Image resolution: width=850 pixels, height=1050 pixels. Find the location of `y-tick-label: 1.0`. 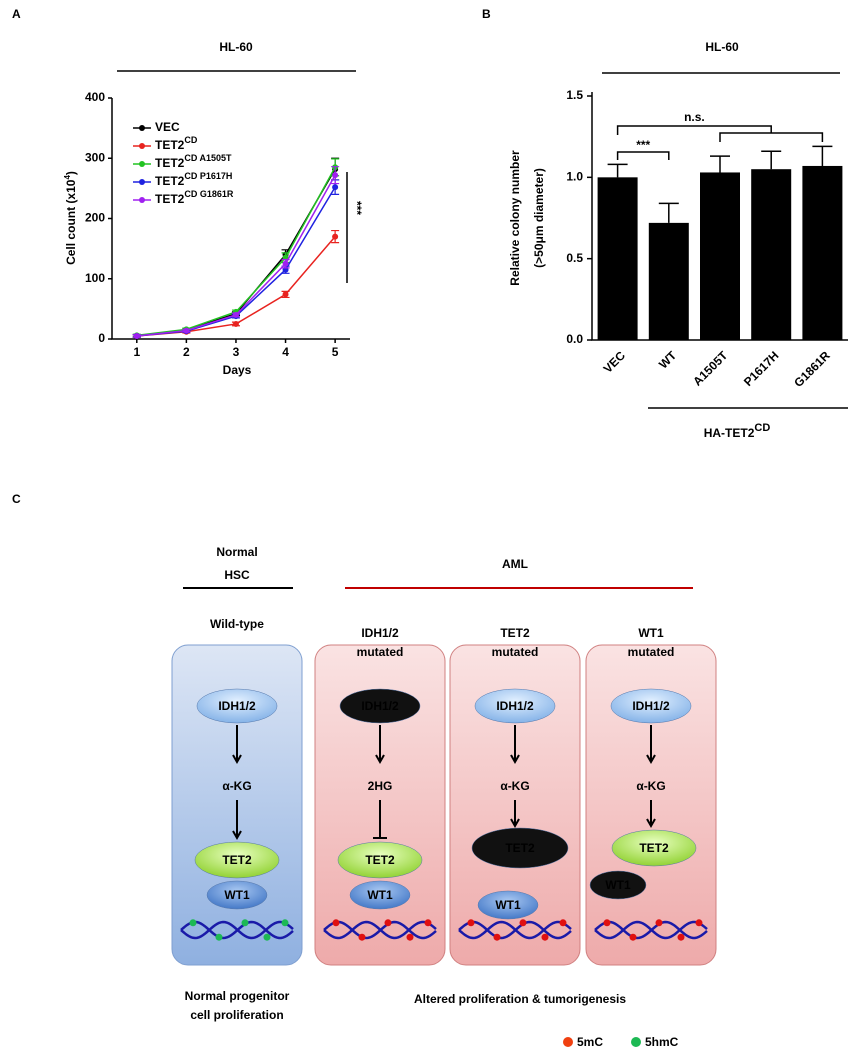

y-tick-label: 1.0 is located at coordinates (574, 177).